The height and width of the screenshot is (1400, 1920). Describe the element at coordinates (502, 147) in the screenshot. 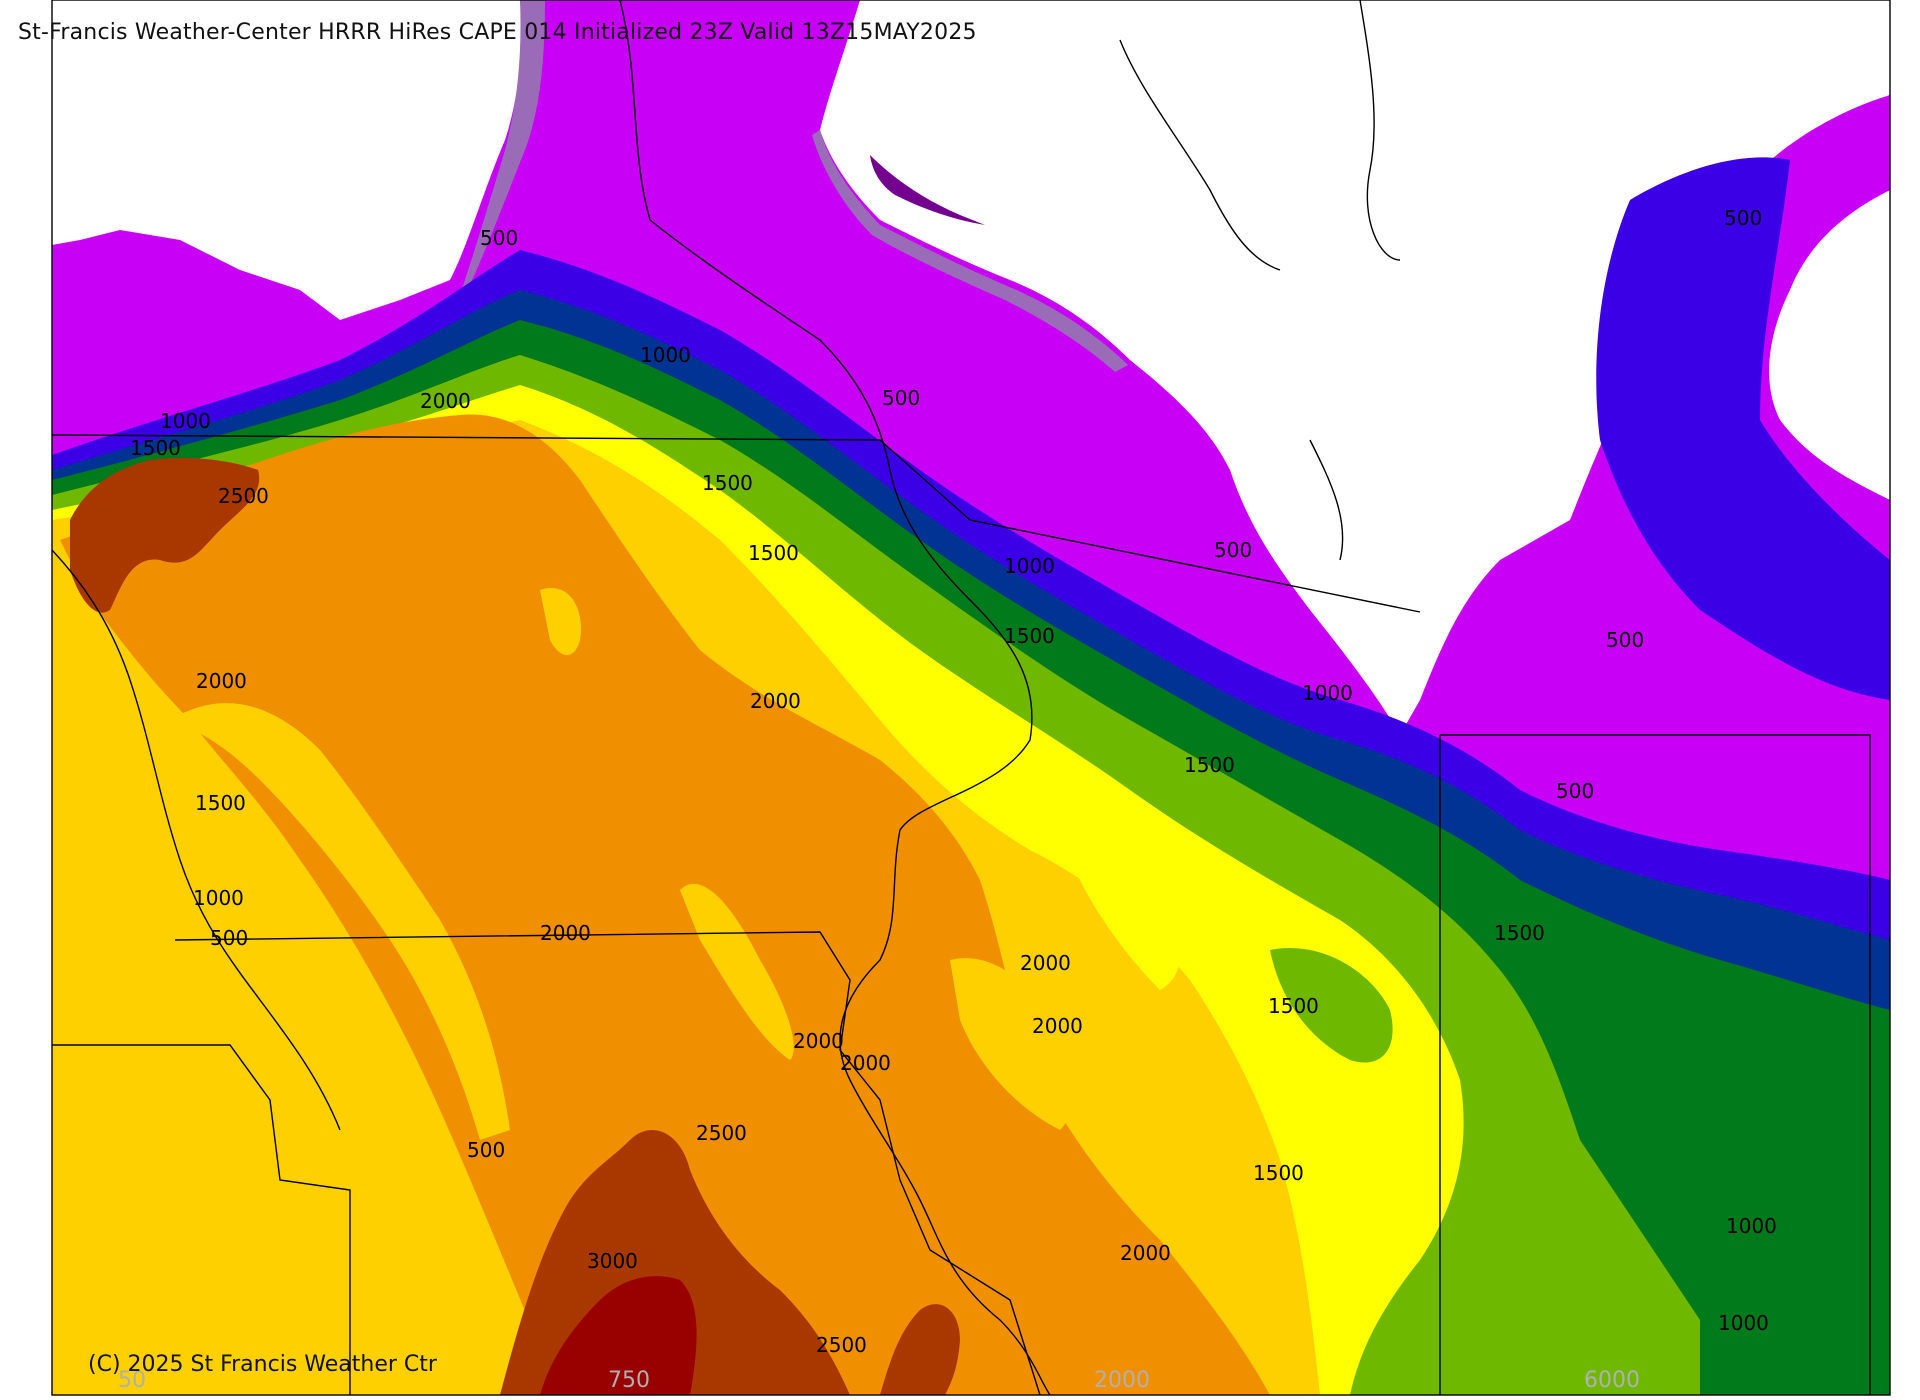

I see `cape-band-50-north` at that location.